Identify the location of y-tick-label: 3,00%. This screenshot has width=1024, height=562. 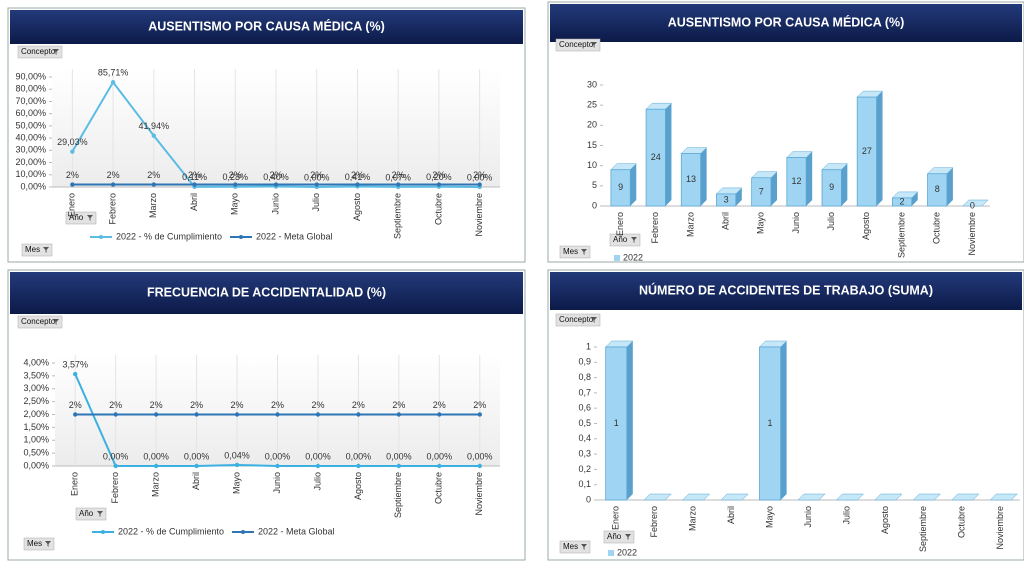
(36, 388).